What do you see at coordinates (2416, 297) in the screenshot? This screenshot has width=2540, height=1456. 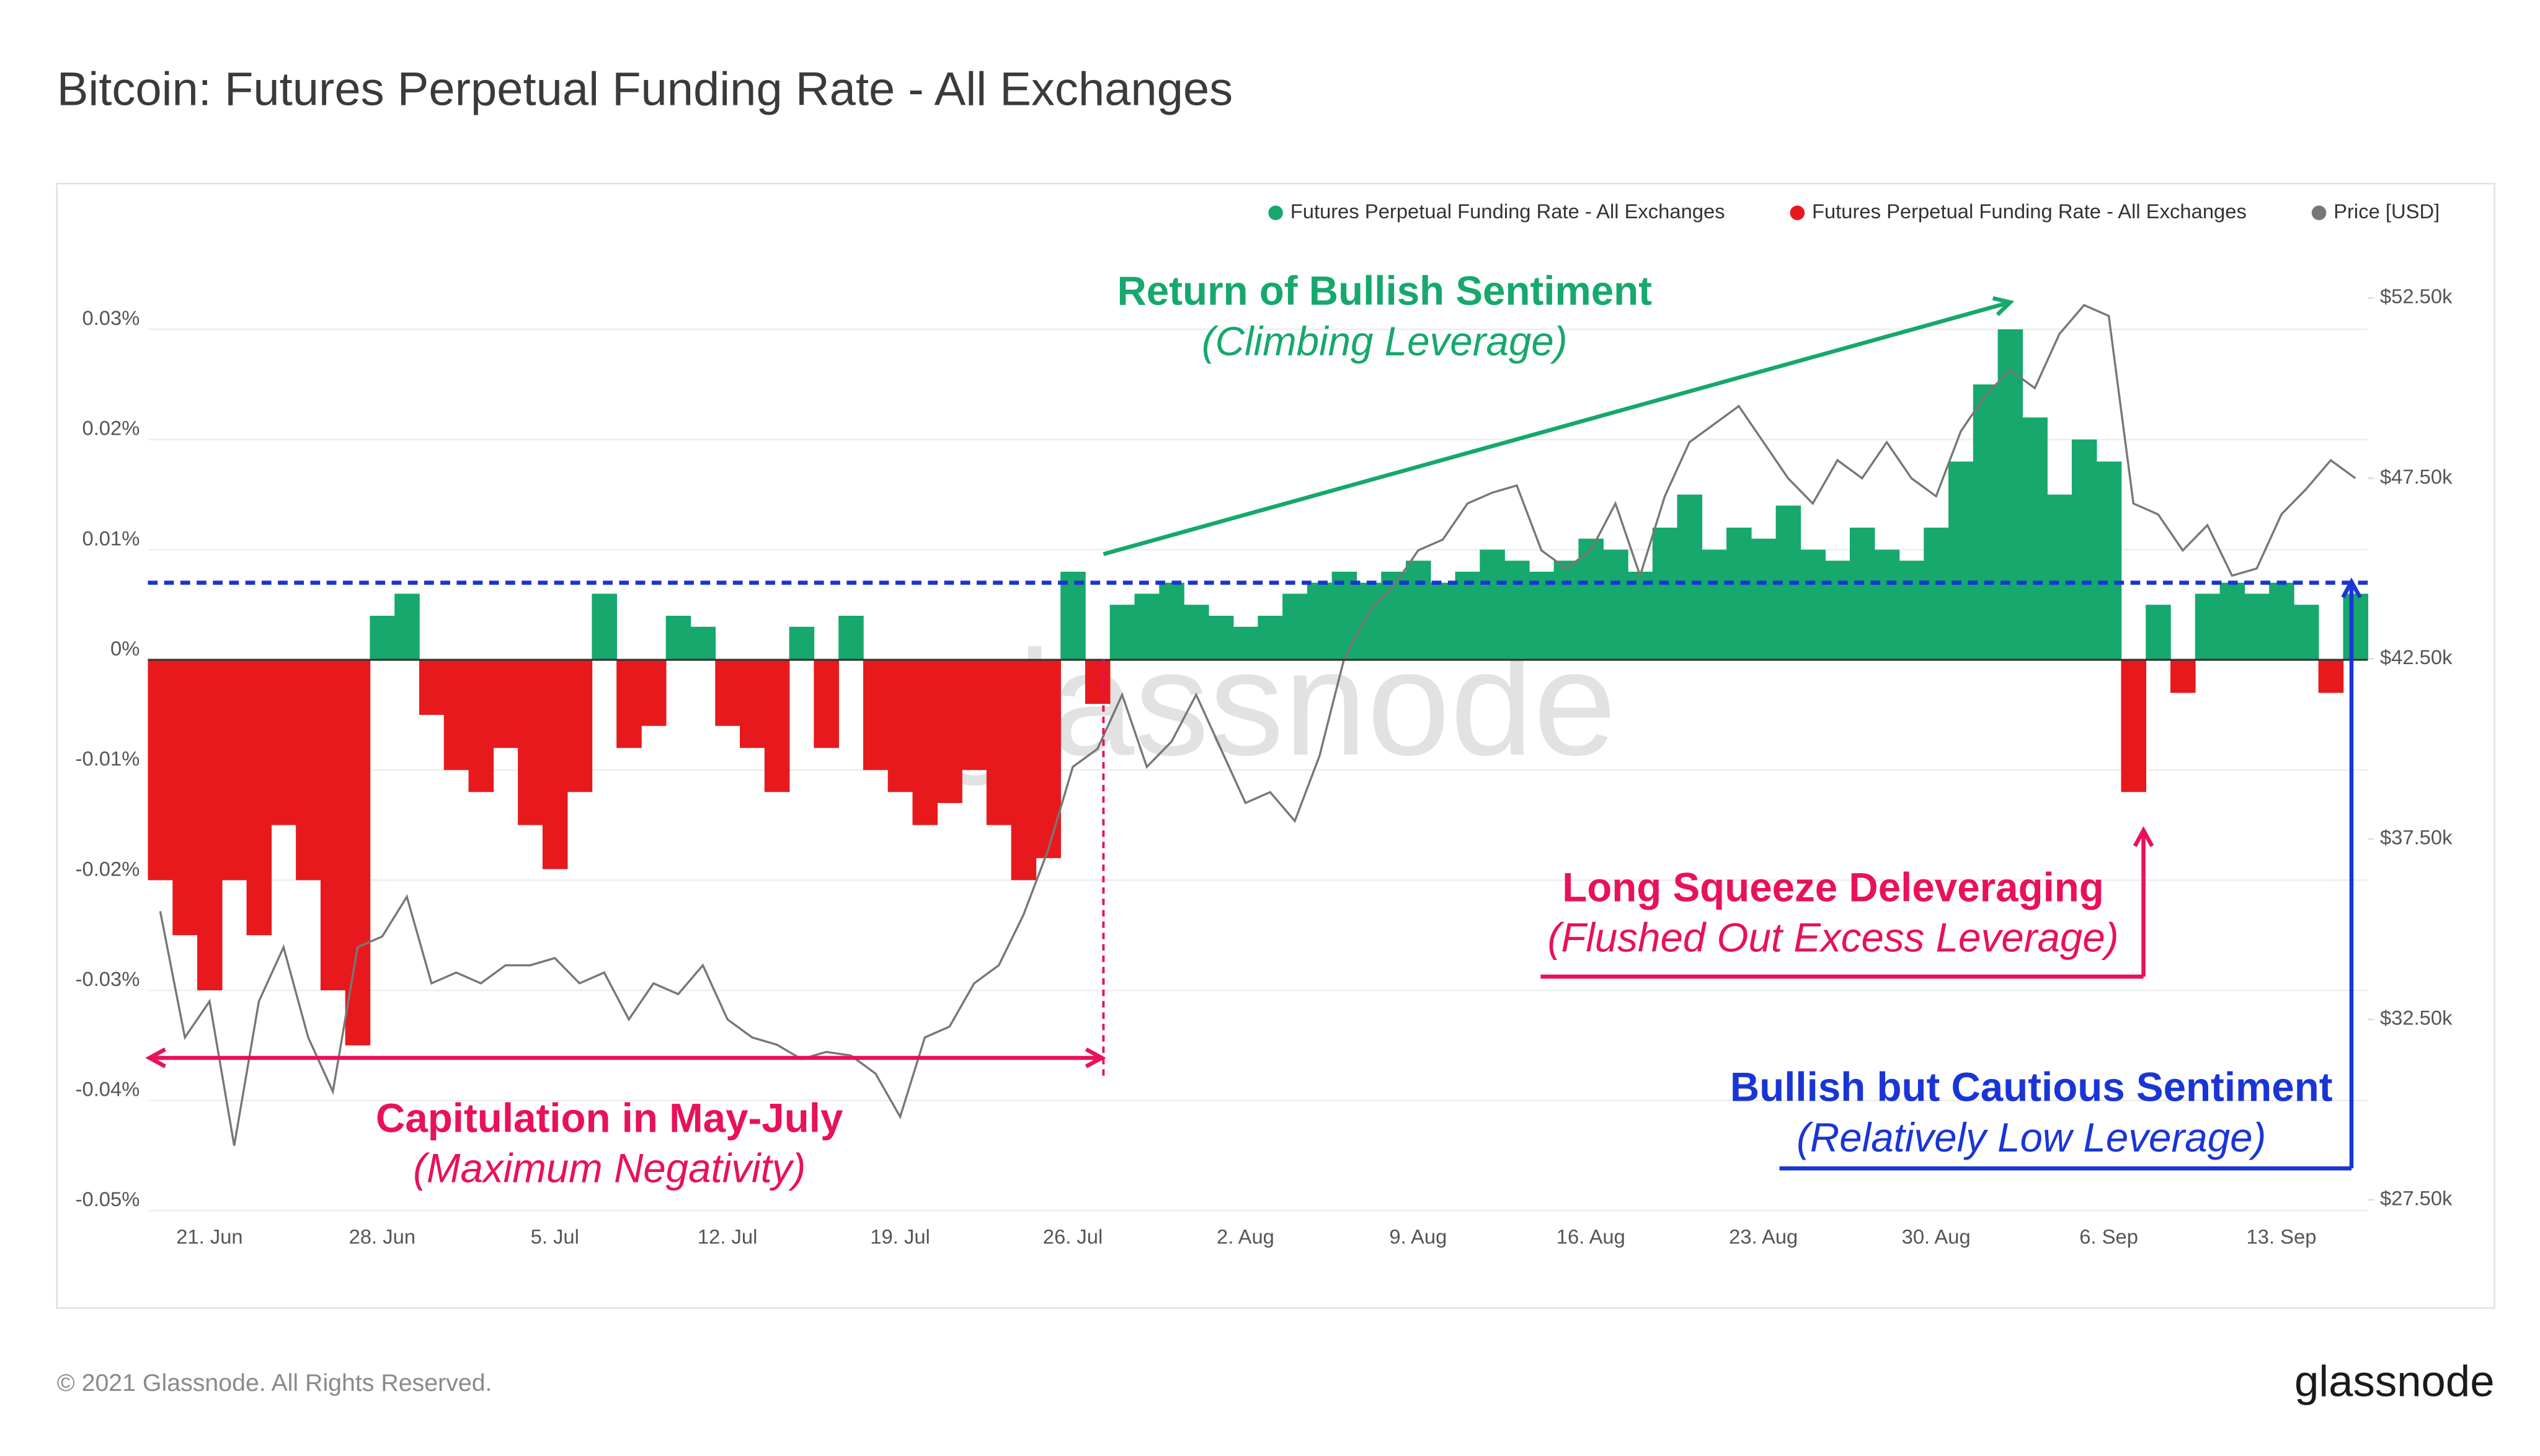 I see `y2-tick-label: $52.50k` at bounding box center [2416, 297].